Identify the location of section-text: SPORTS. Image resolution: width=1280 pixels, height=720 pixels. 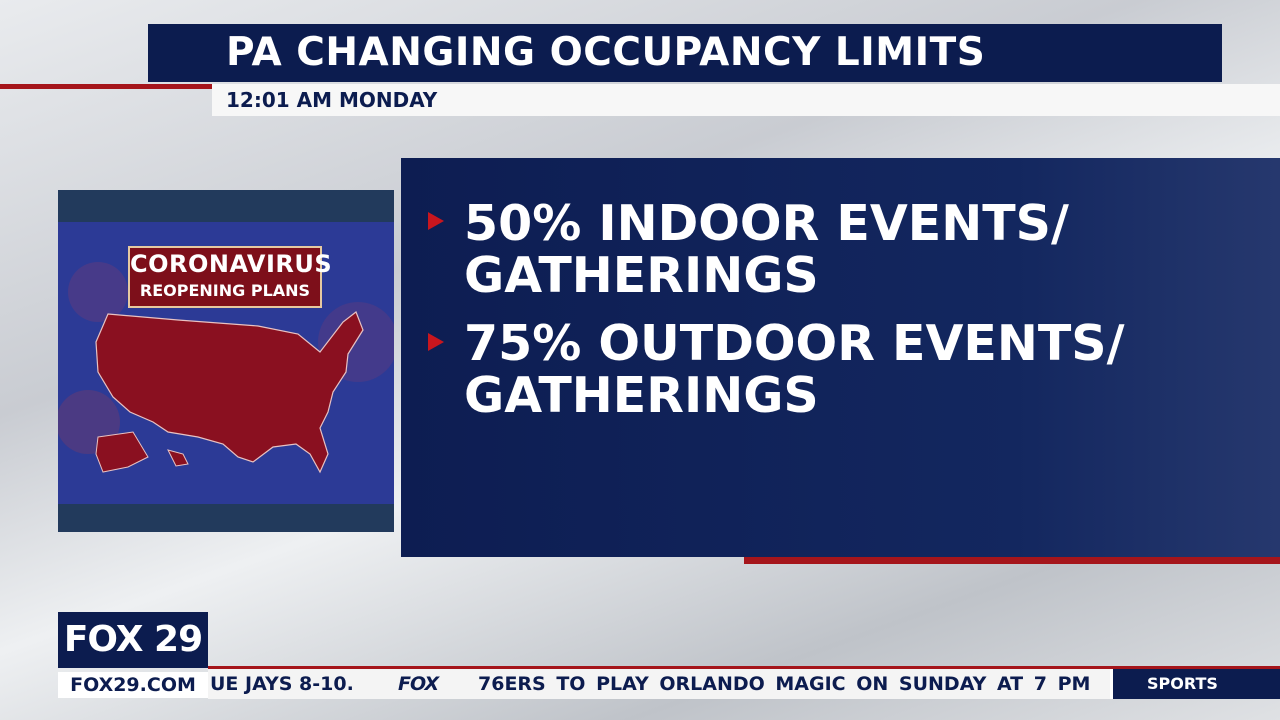
(1182, 683).